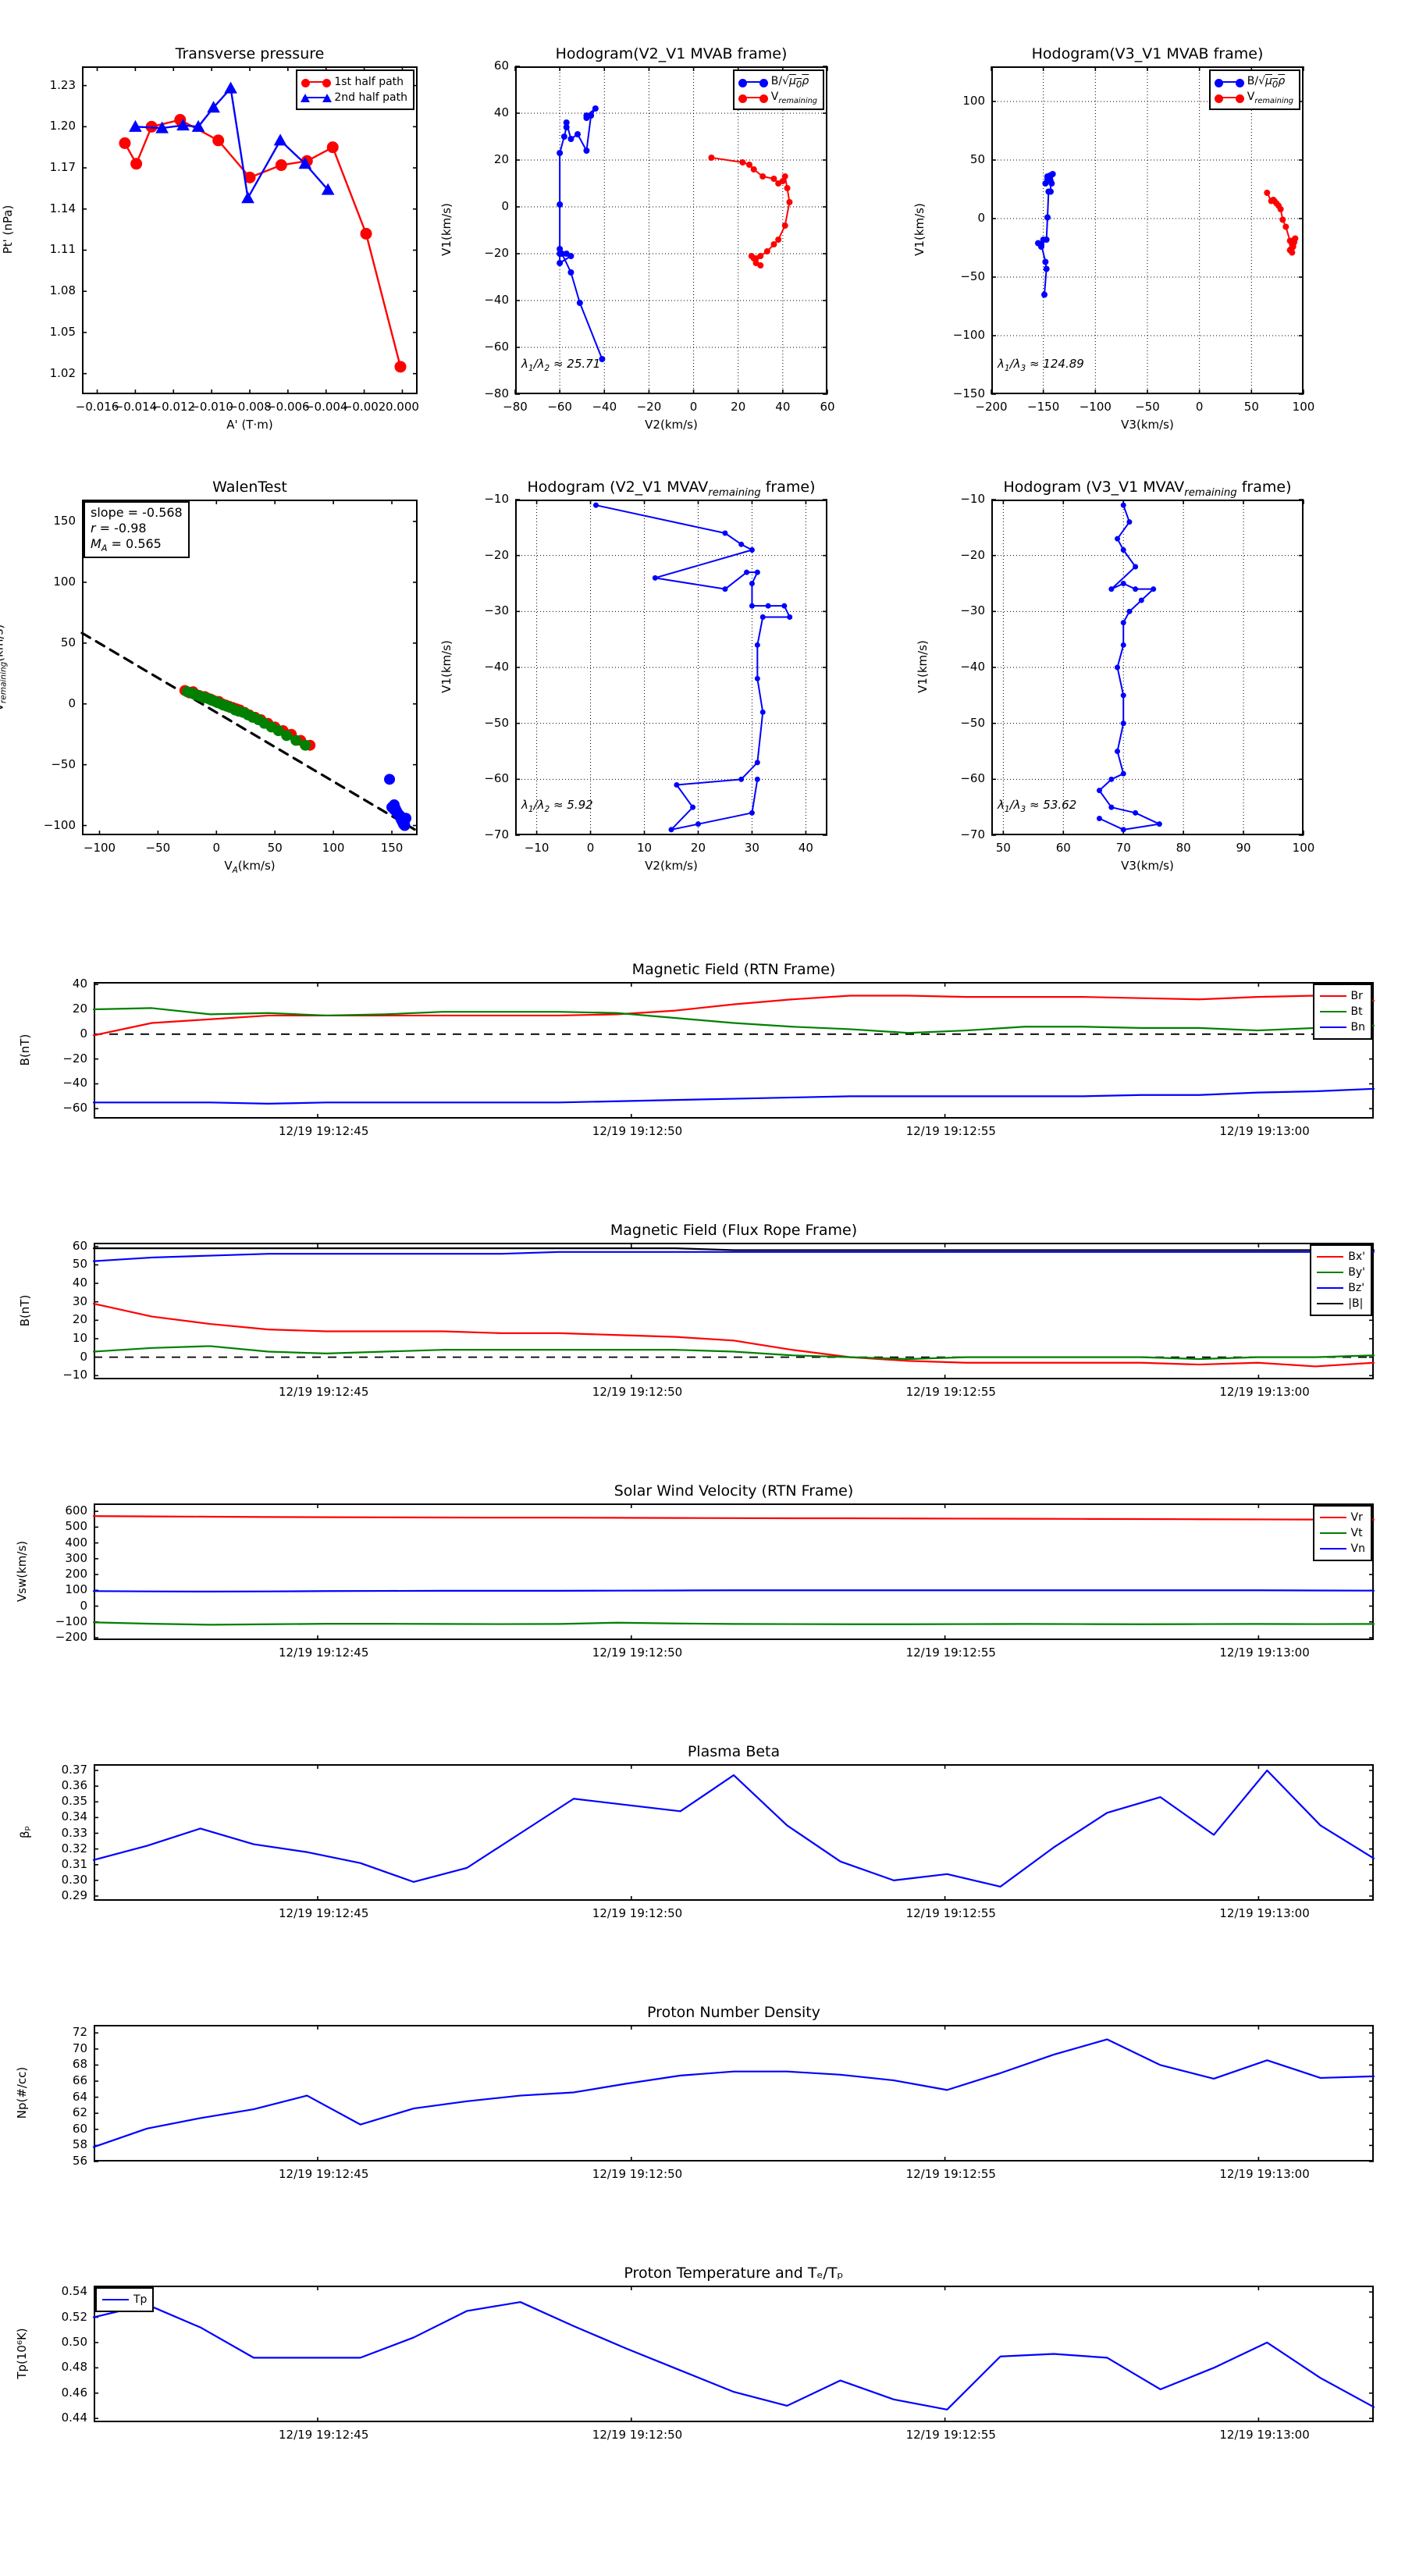 The image size is (1405, 2576). Describe the element at coordinates (968, 335) in the screenshot. I see `hodogram-v3-mvab-panel-ytick: −100` at that location.